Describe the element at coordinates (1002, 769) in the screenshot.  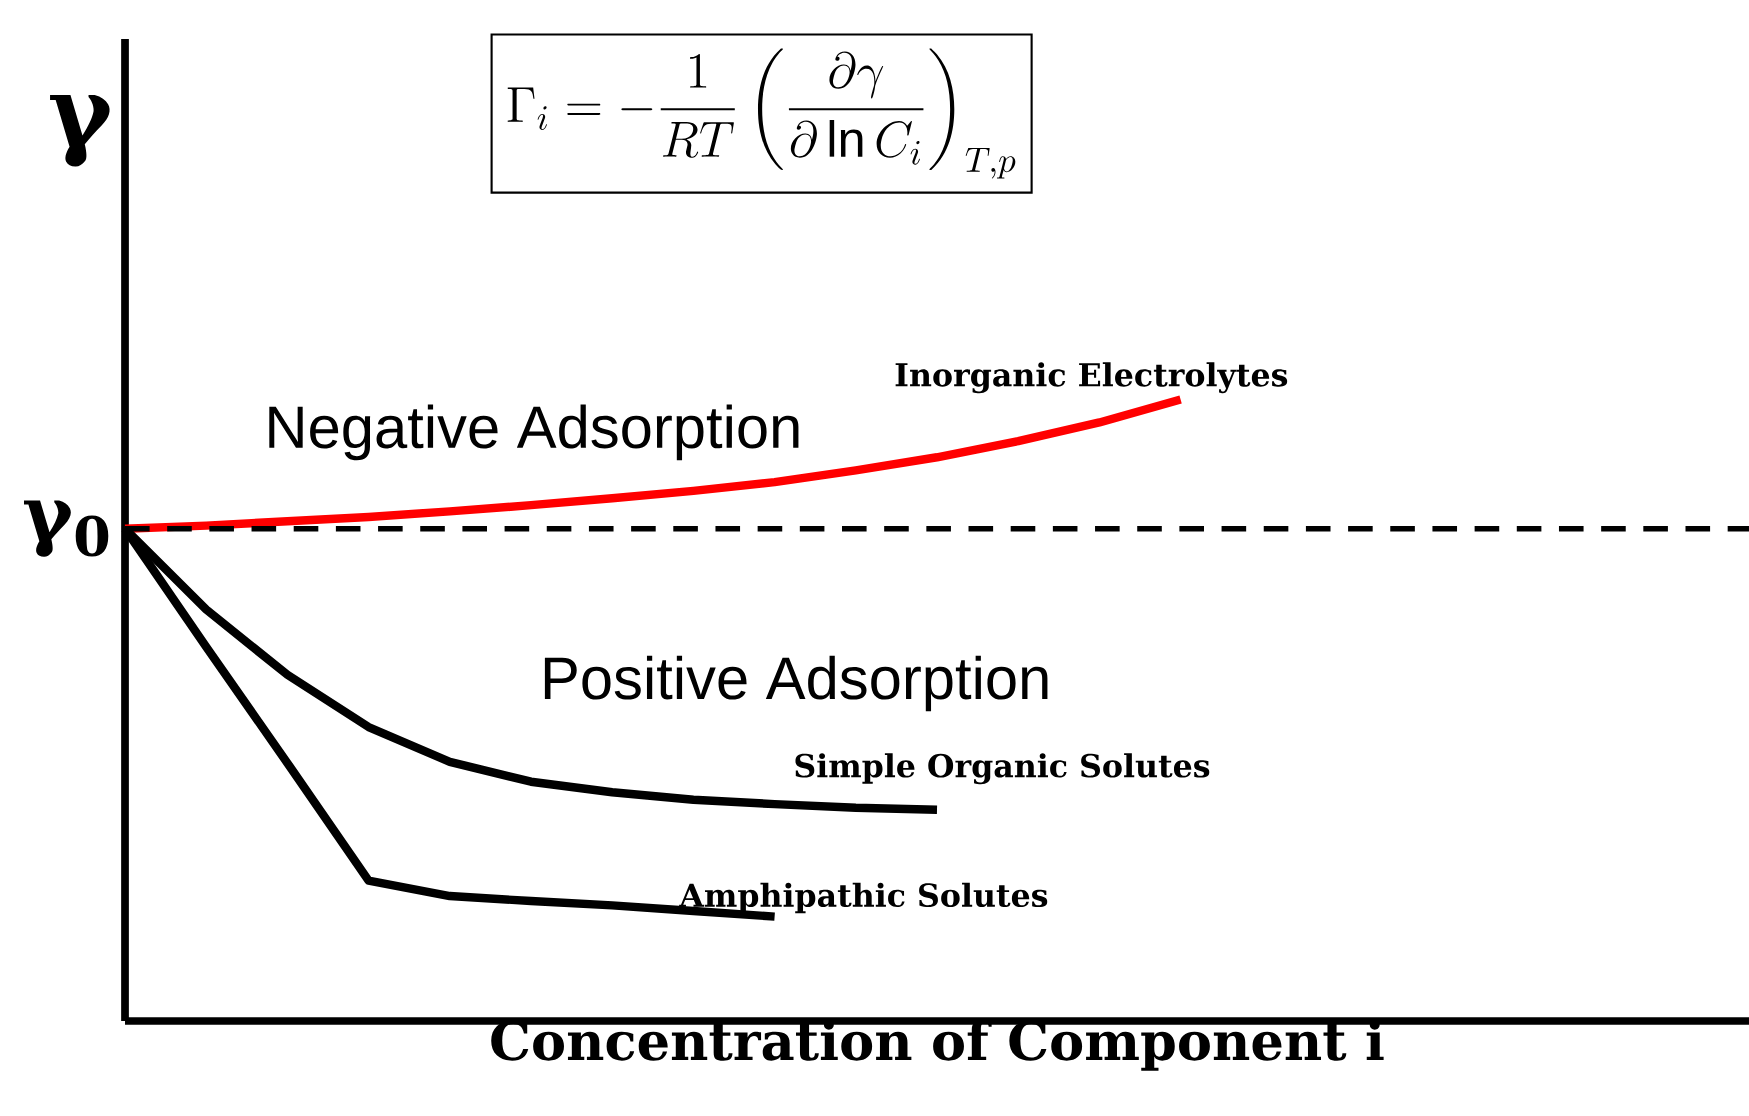
I see `series-label: Simple Organic Solutes` at that location.